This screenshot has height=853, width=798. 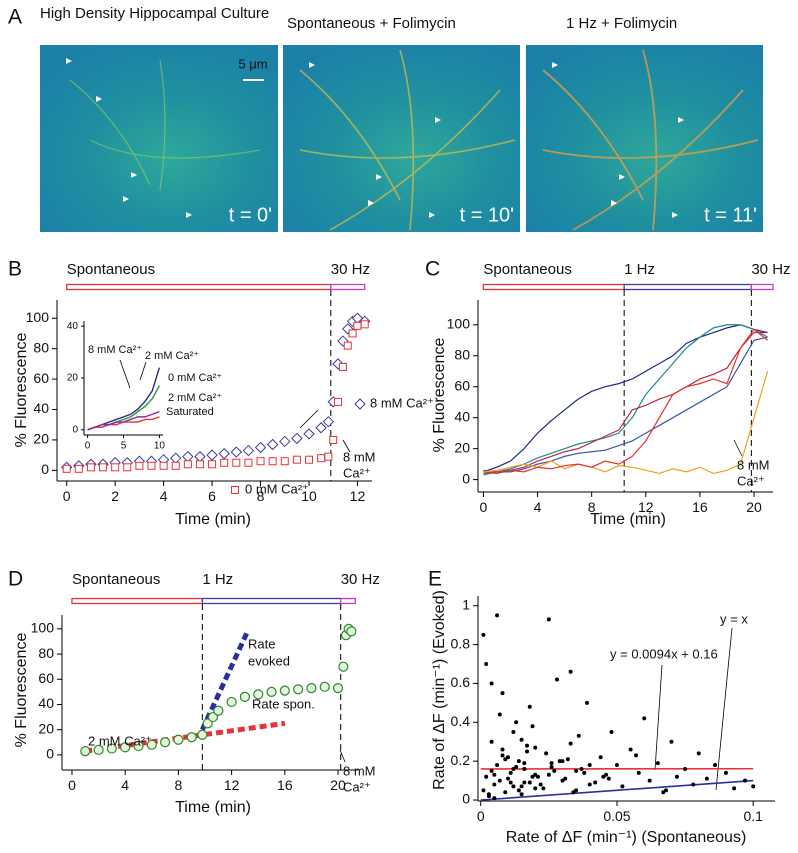 What do you see at coordinates (159, 138) in the screenshot?
I see `micrograph: 5 μm t = 0'` at bounding box center [159, 138].